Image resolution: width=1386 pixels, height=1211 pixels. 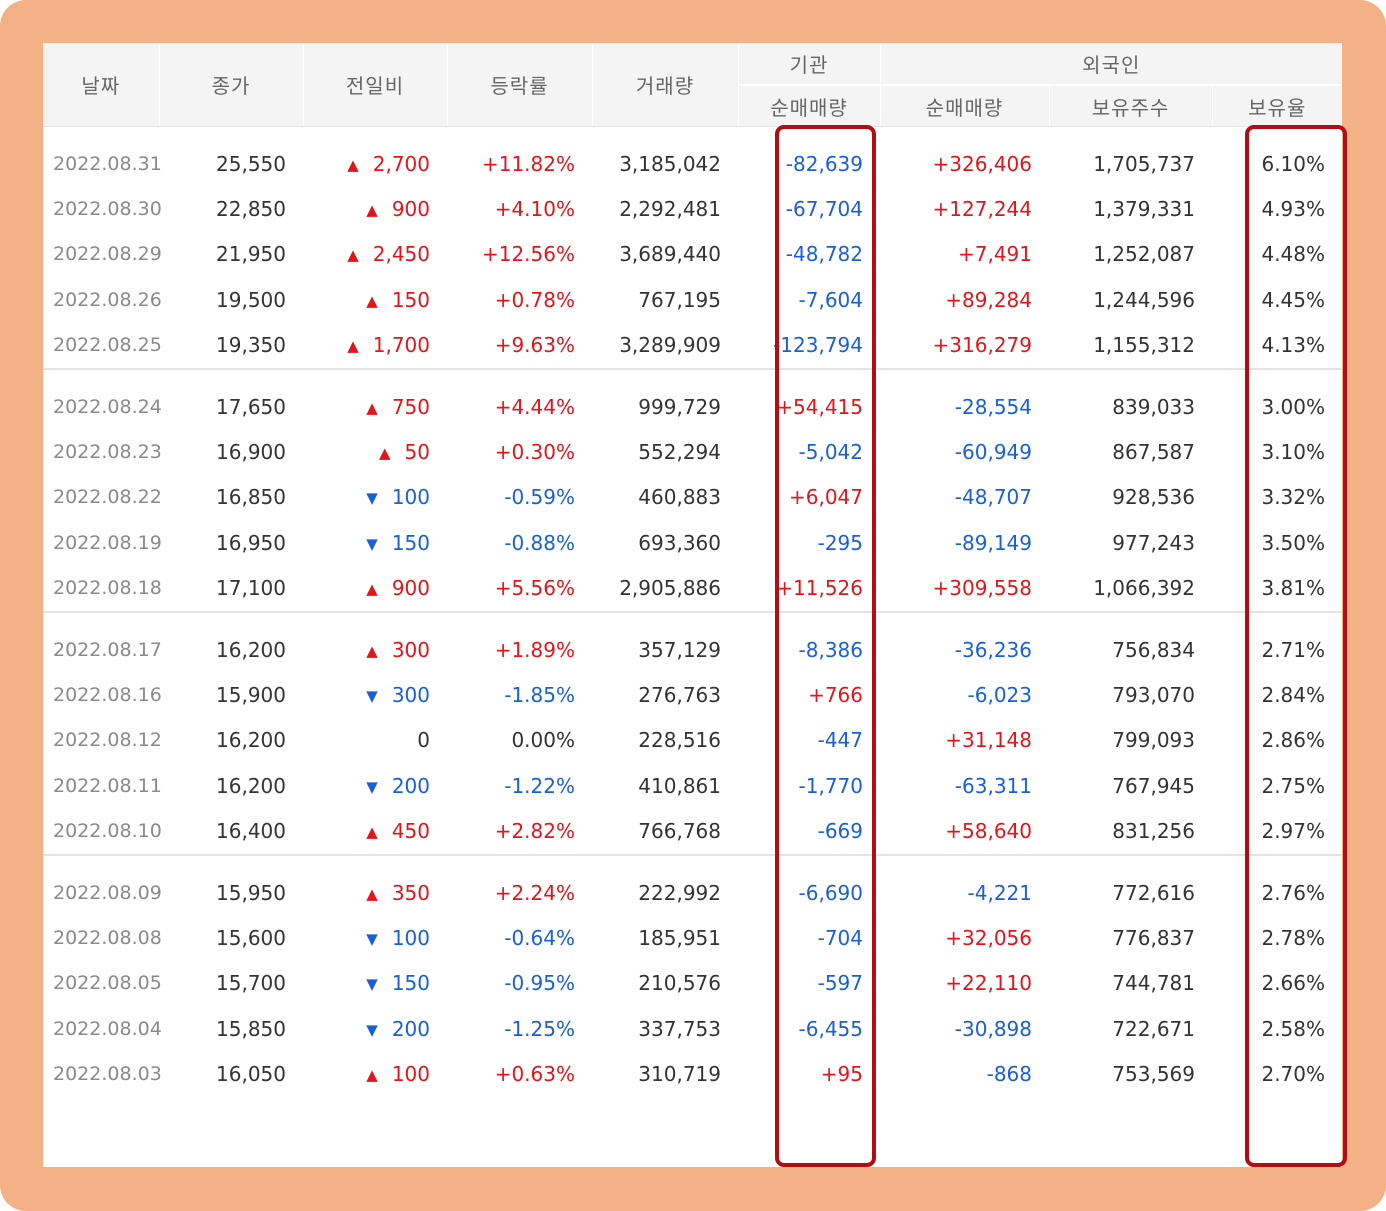 I want to click on cell-foreign-ratio: 3.32%, so click(x=1293, y=497).